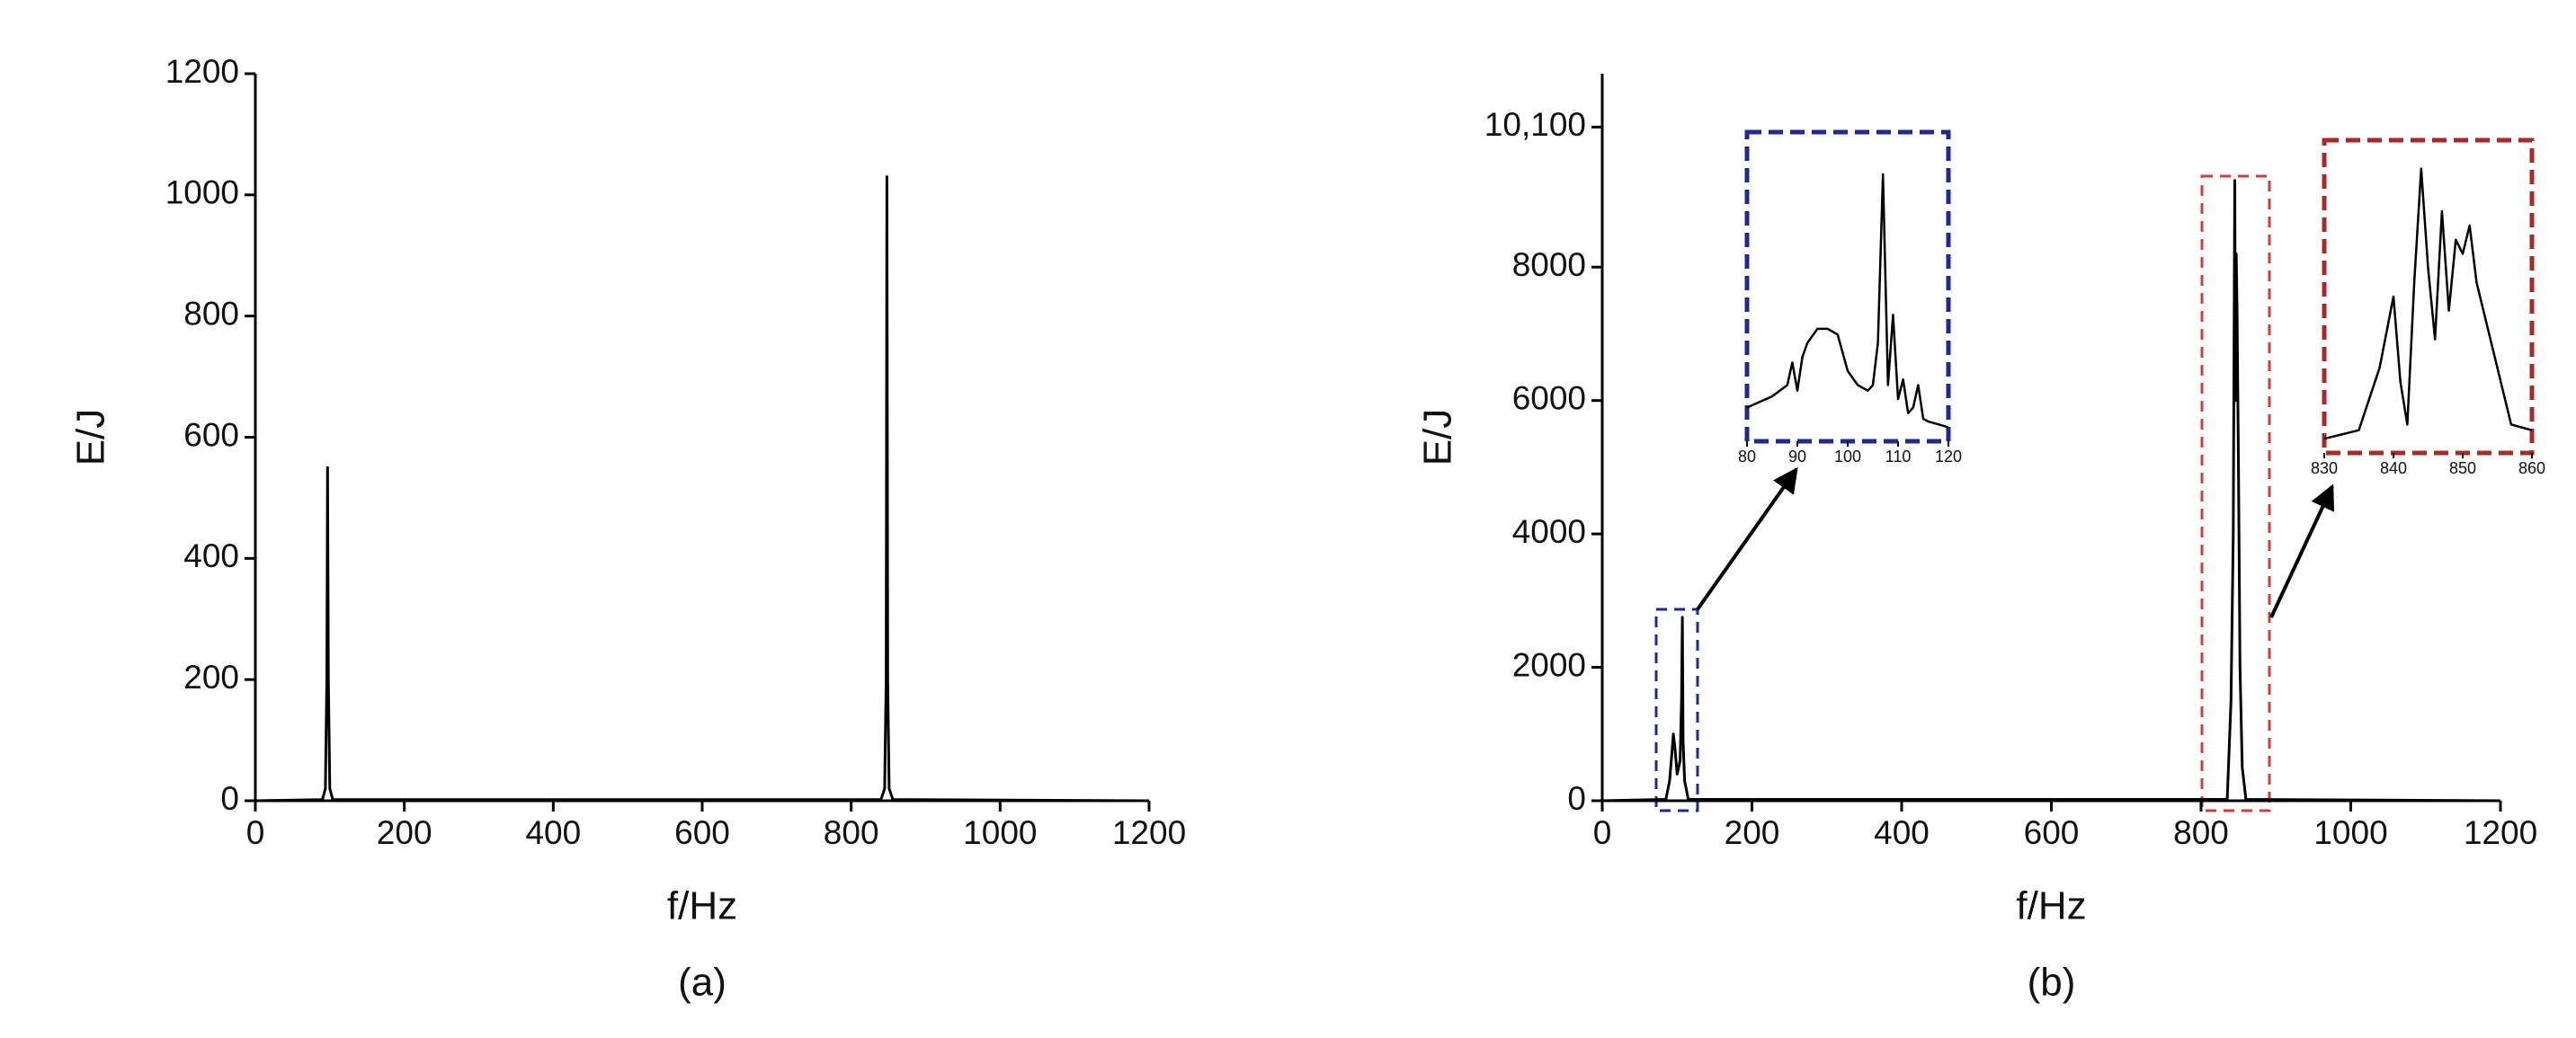 The image size is (2576, 1038). I want to click on x-tick-label: 110, so click(1899, 457).